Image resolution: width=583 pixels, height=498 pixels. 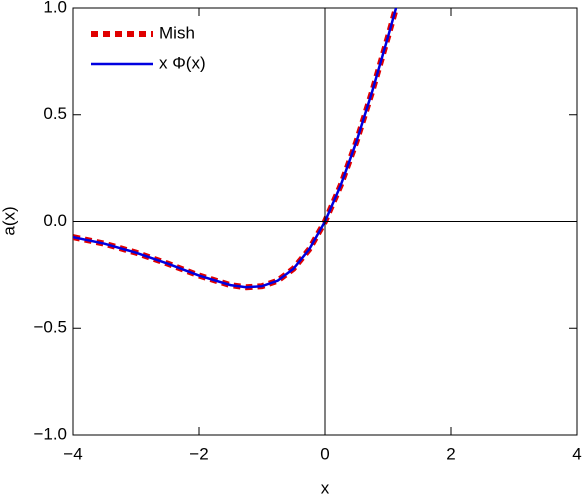 What do you see at coordinates (182, 62) in the screenshot?
I see `legend-label: x Φ(x)` at bounding box center [182, 62].